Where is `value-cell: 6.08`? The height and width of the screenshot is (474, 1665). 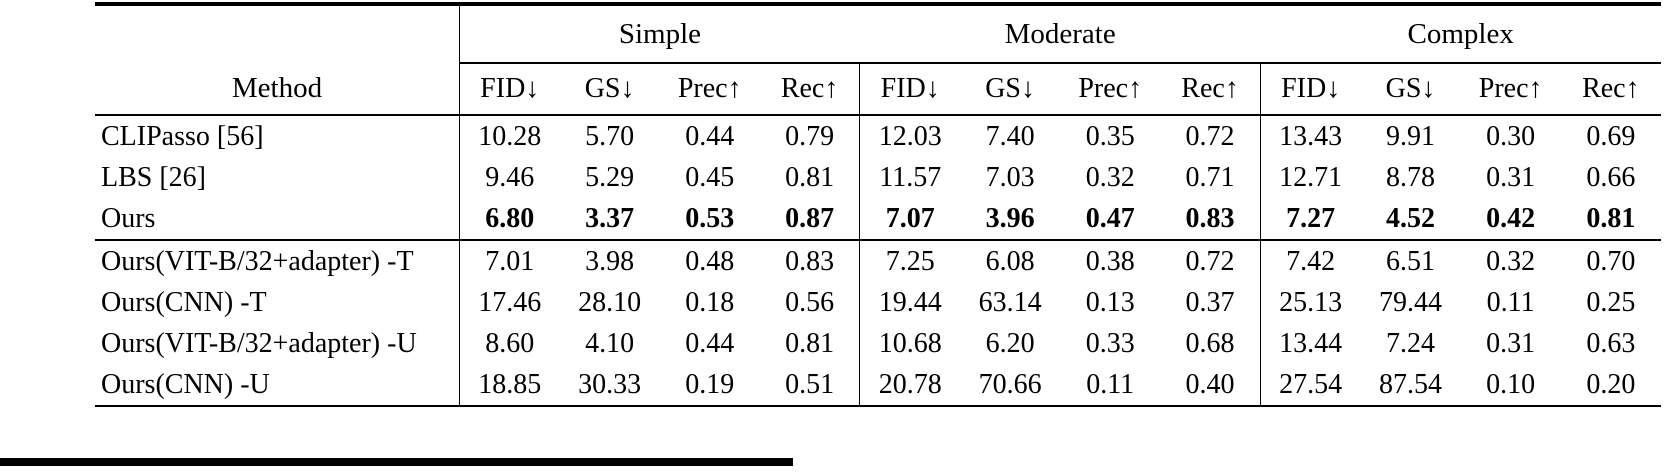
value-cell: 6.08 is located at coordinates (1010, 260).